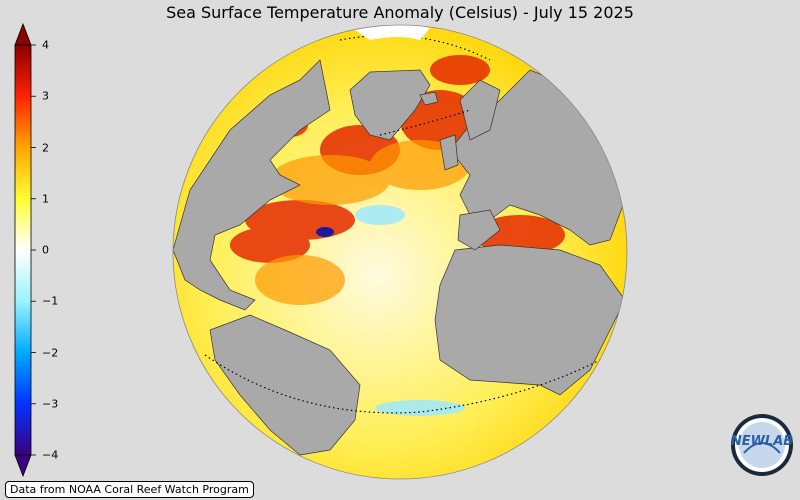 This screenshot has width=800, height=500. I want to click on colorbar-tick-label: −3, so click(50, 404).